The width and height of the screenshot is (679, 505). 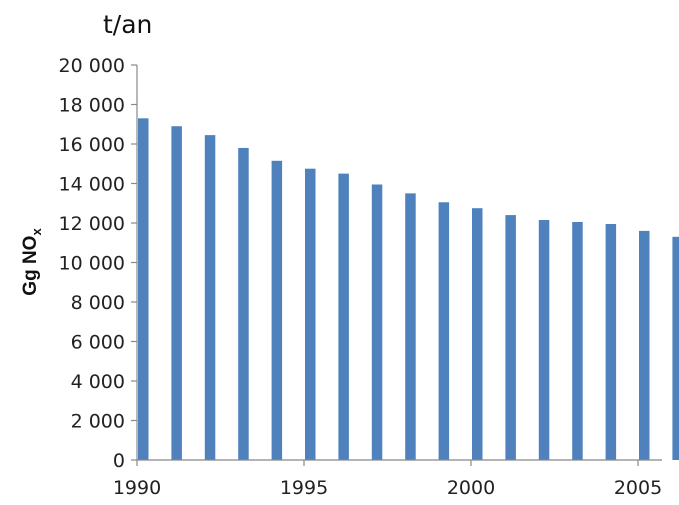 What do you see at coordinates (304, 488) in the screenshot?
I see `x-tick-label: 1995` at bounding box center [304, 488].